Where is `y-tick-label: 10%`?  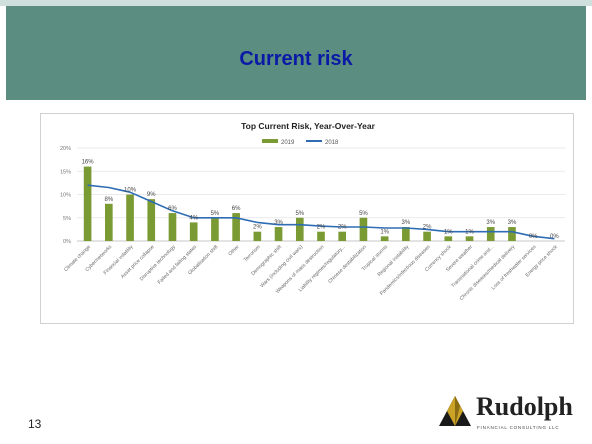 y-tick-label: 10% is located at coordinates (65, 196).